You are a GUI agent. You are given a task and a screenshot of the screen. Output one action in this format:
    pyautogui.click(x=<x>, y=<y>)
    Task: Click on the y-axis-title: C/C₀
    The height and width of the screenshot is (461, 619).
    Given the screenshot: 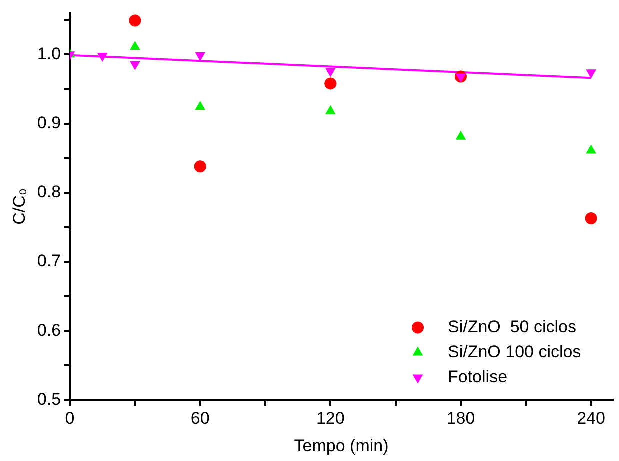 What is the action you would take?
    pyautogui.click(x=19, y=206)
    